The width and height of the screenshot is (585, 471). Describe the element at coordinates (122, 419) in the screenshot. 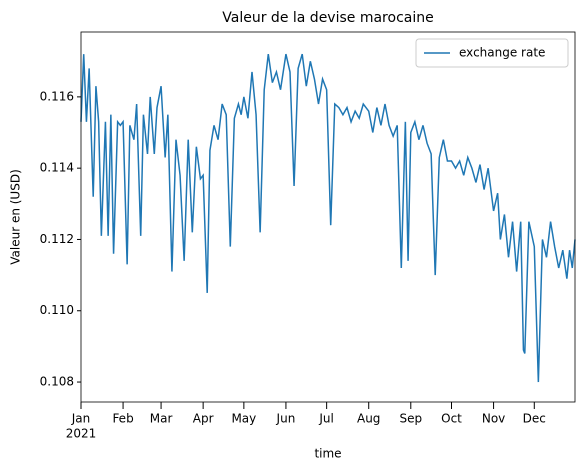

I see `x-tick-label: Feb` at that location.